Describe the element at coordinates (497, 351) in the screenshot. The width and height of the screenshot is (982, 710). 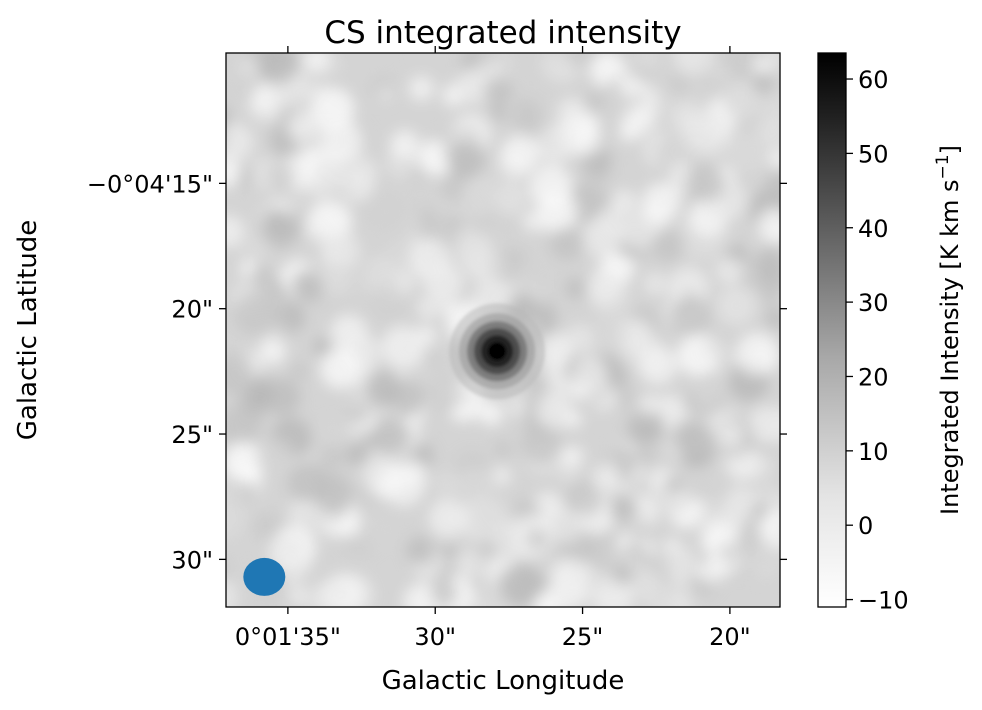
I see `emission-peak` at that location.